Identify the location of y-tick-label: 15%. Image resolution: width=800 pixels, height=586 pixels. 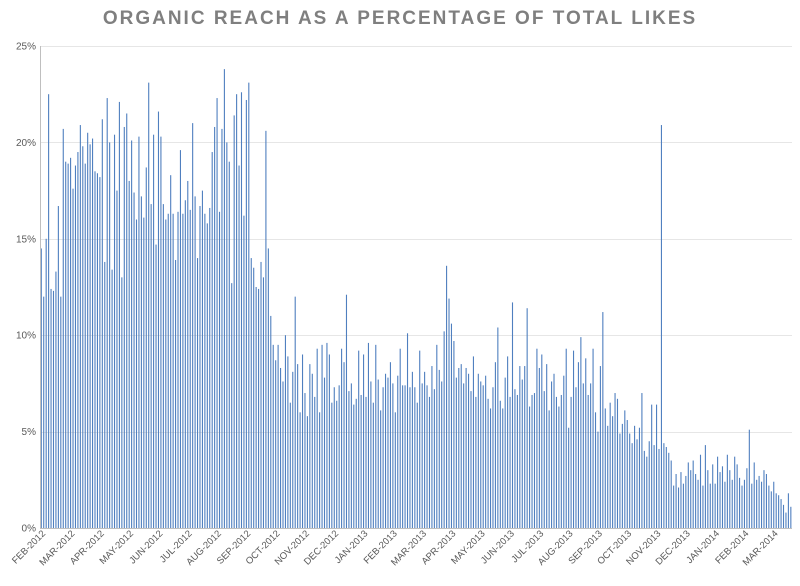
(26, 239).